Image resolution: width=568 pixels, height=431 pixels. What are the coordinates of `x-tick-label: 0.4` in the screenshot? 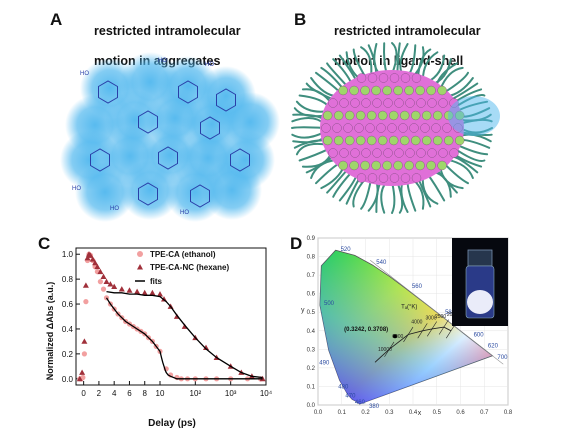 It's located at (413, 413).